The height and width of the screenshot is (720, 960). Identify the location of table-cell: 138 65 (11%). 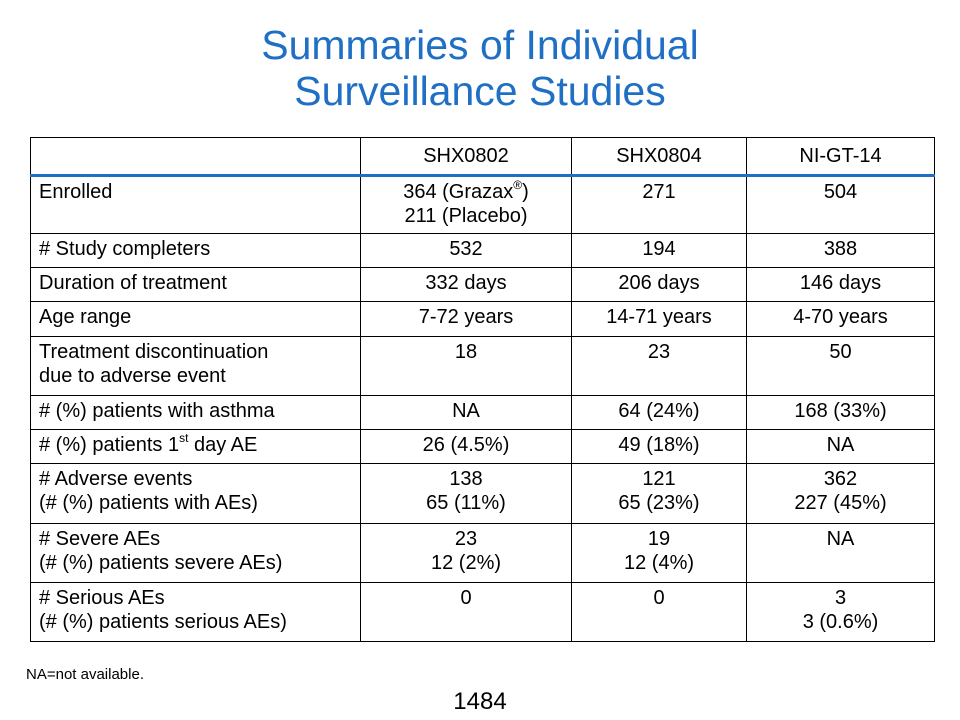
(466, 493).